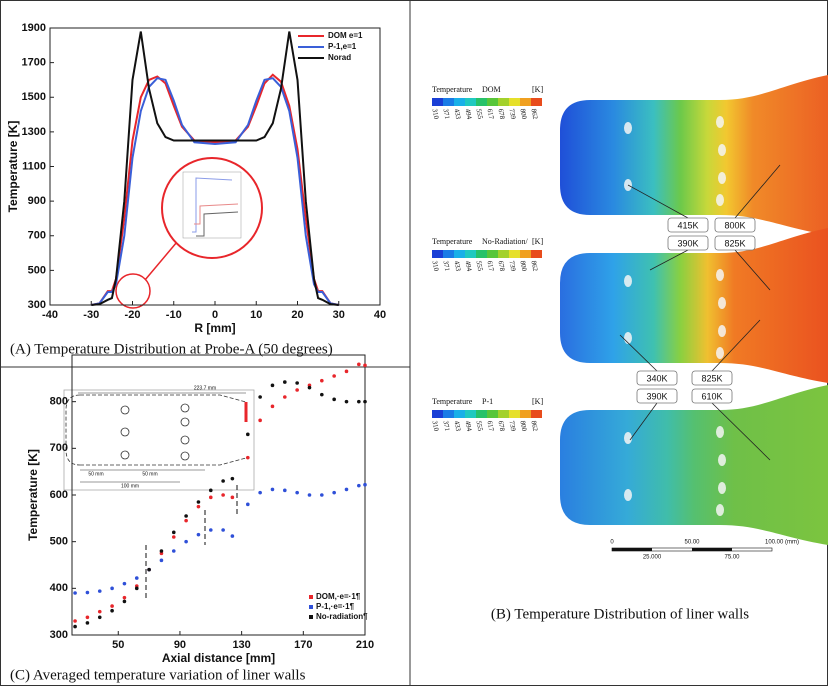  I want to click on legend-label: No-radiation¶, so click(342, 616).